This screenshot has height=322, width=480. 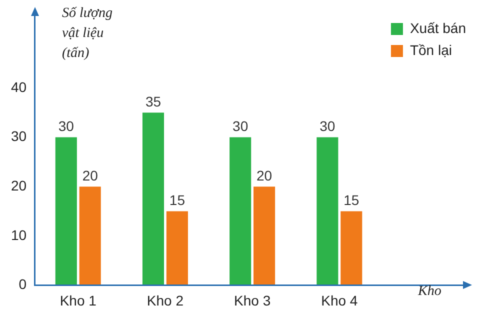 What do you see at coordinates (165, 300) in the screenshot?
I see `x-tick-label: Kho 2` at bounding box center [165, 300].